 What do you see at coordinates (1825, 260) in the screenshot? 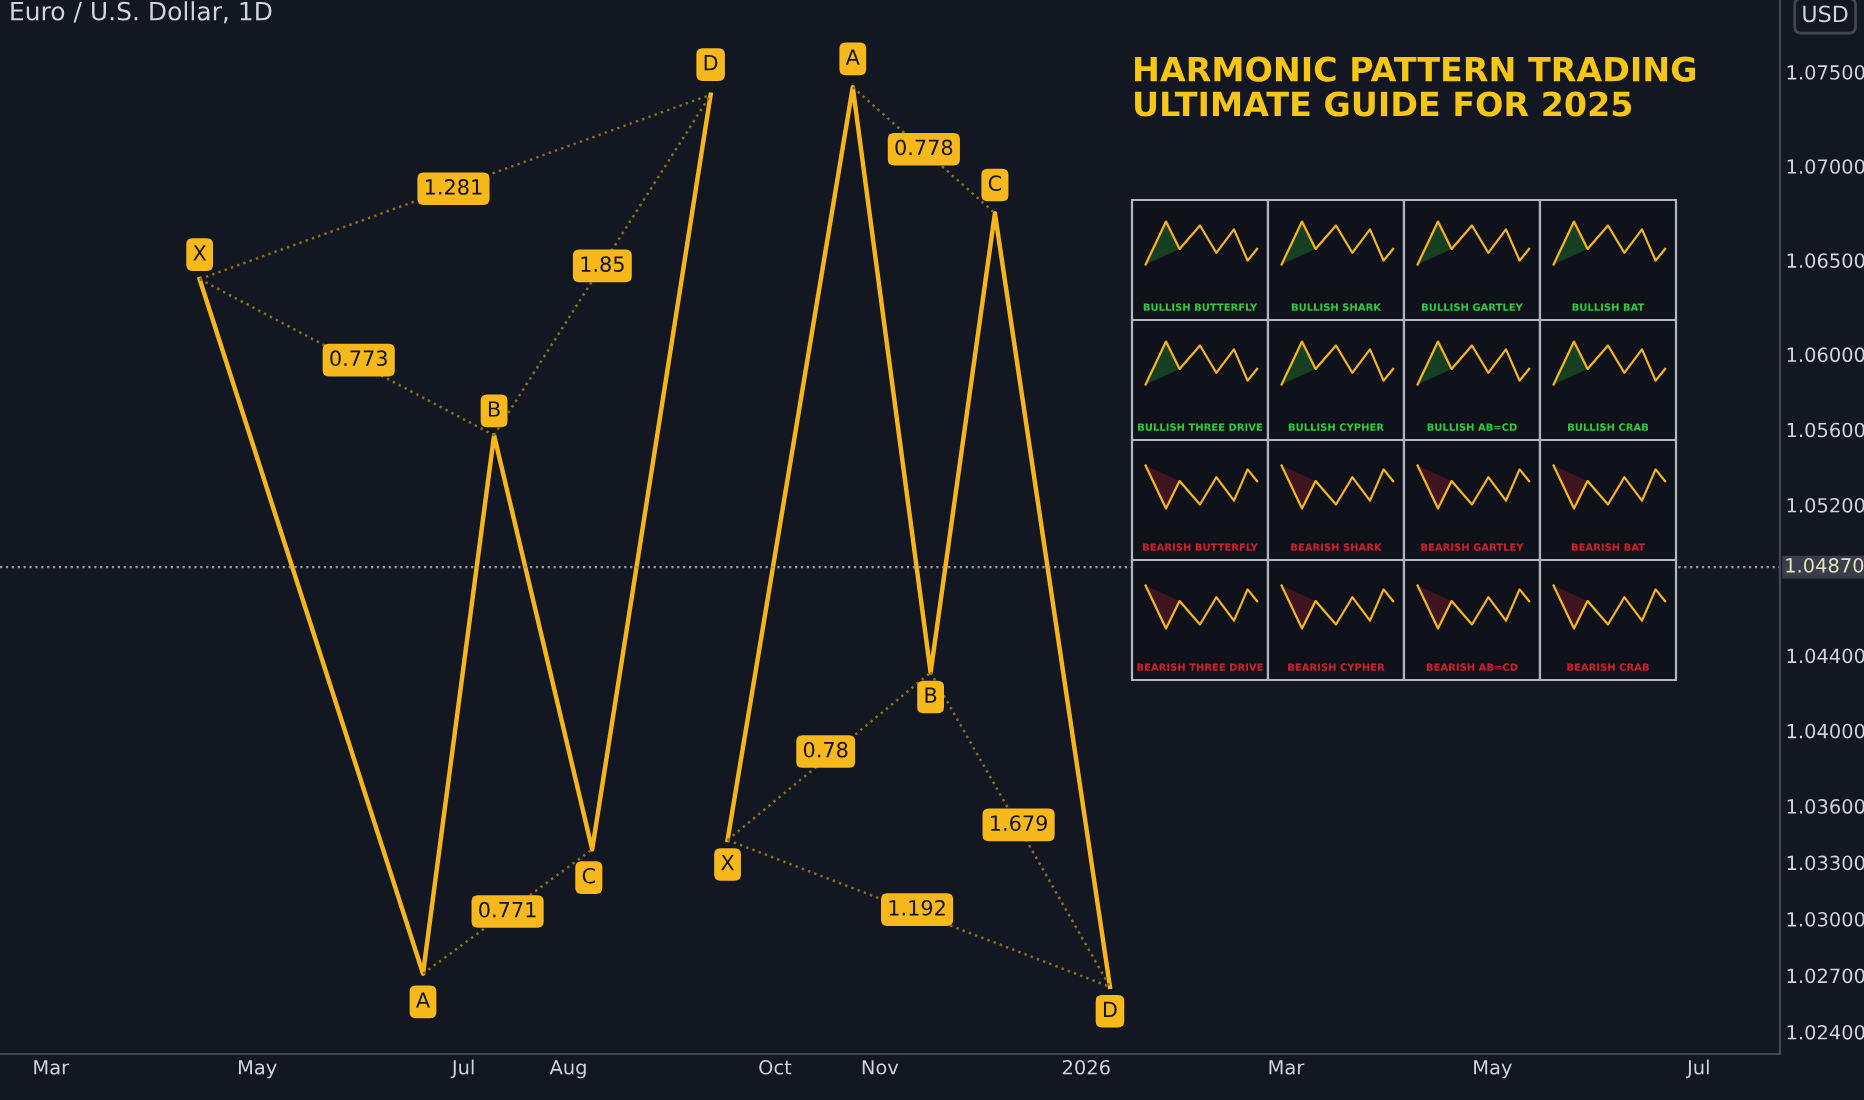
I see `y-tick-label: 1.06500` at bounding box center [1825, 260].